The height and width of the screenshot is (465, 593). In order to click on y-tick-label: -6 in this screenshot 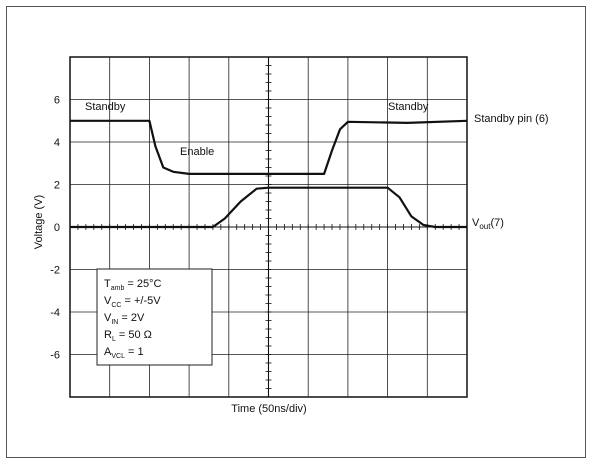, I will do `click(55, 356)`.